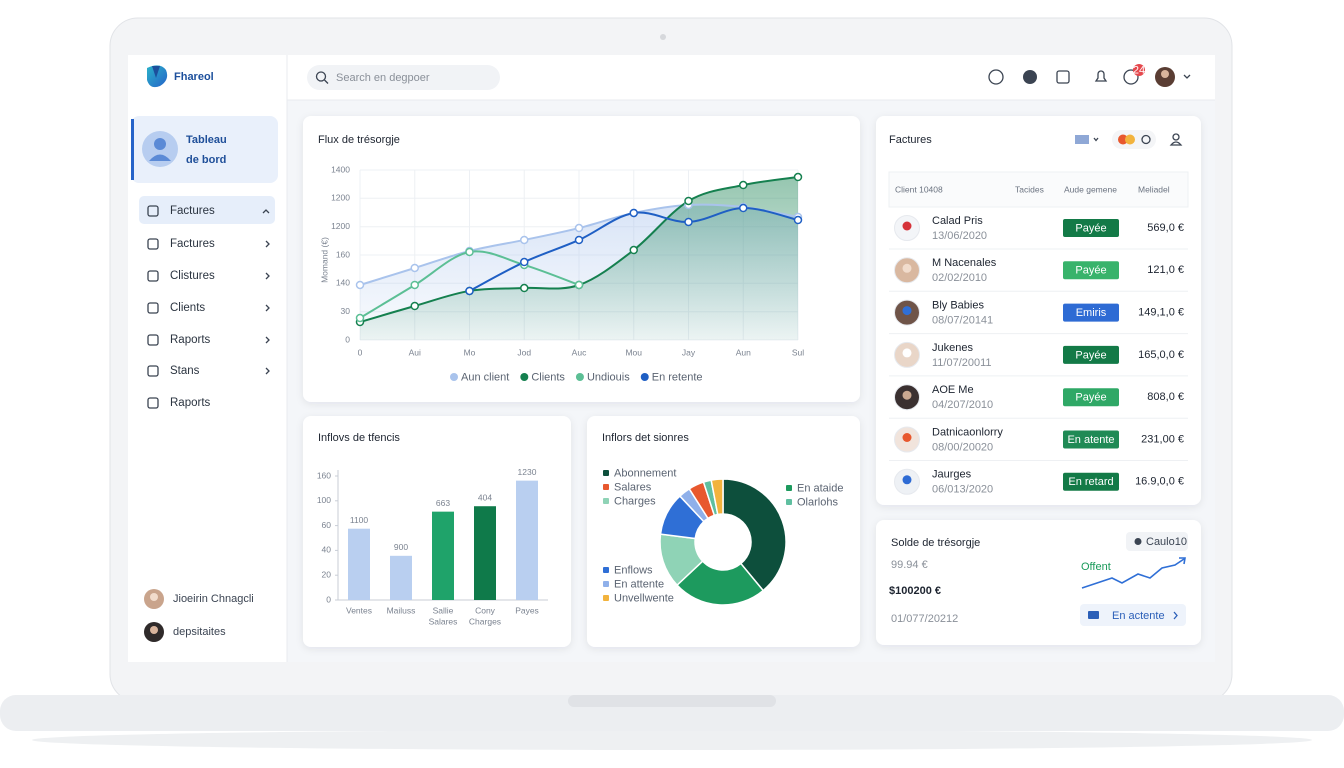  Describe the element at coordinates (663, 37) in the screenshot. I see `camera` at that location.